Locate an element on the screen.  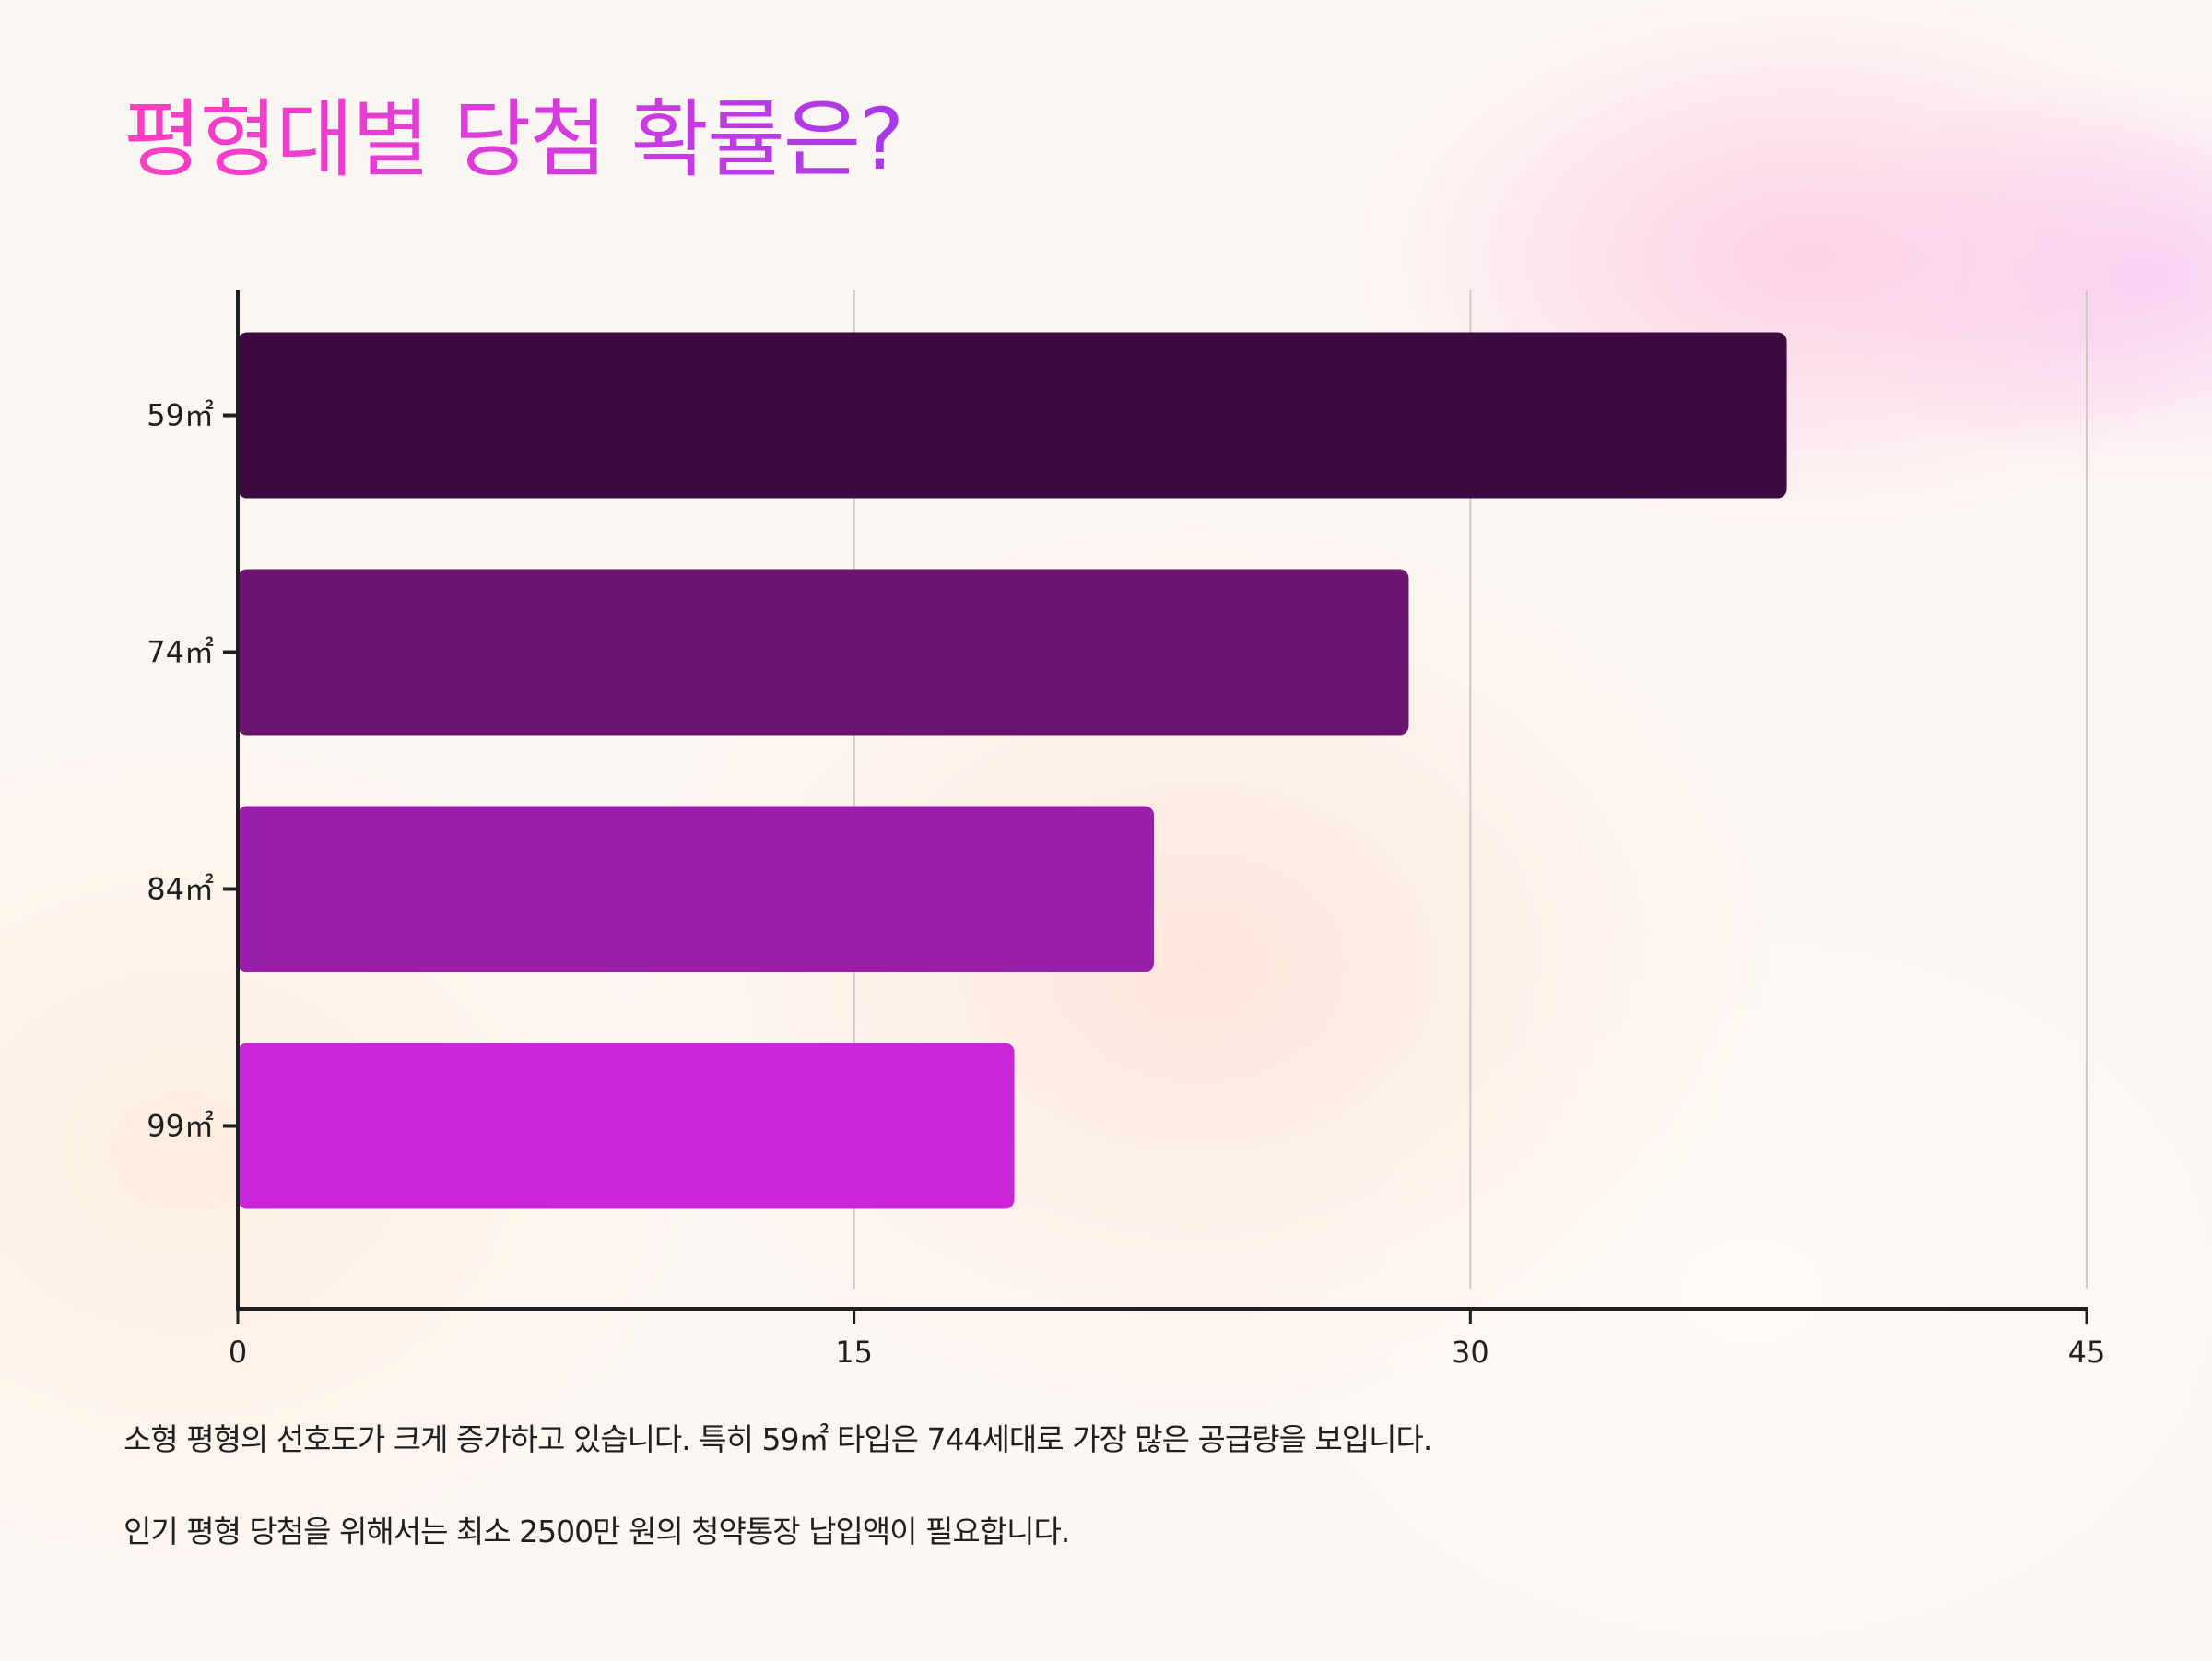
x-tick-label: 0 is located at coordinates (238, 1352).